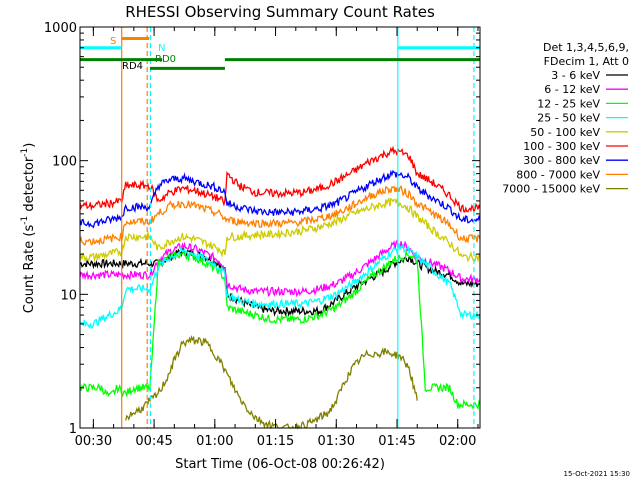 The image size is (640, 480). Describe the element at coordinates (558, 174) in the screenshot. I see `legend-label-7: 800 - 7000 keV` at that location.